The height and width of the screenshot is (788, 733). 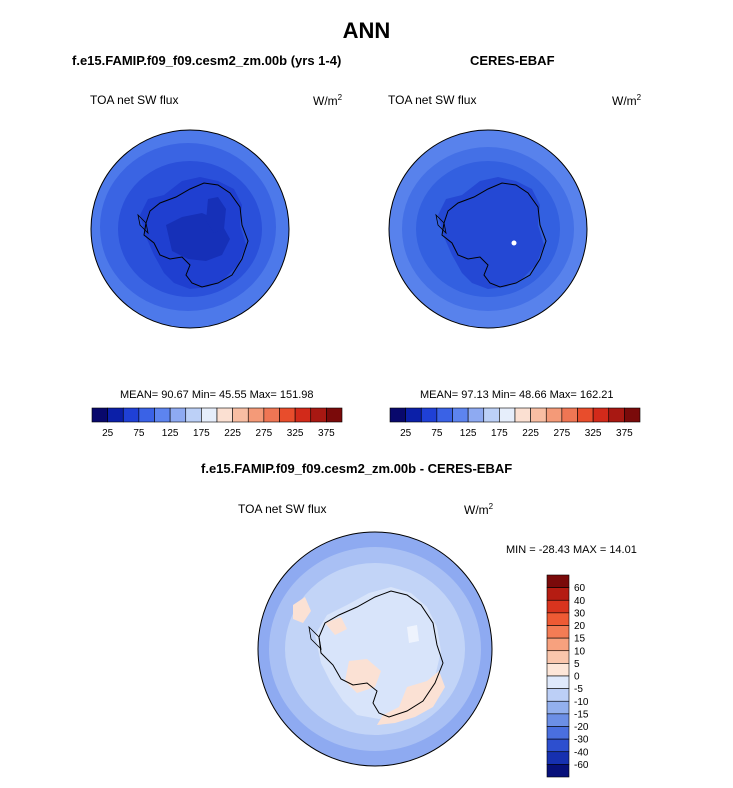 What do you see at coordinates (580, 588) in the screenshot?
I see `panel3-colorbar-tick: 60` at bounding box center [580, 588].